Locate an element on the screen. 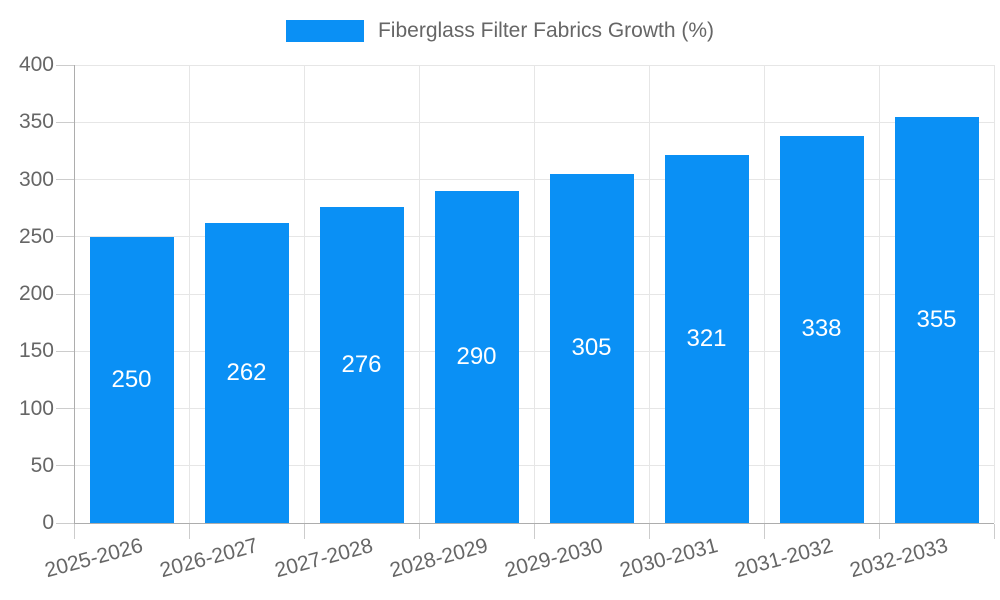 The height and width of the screenshot is (600, 1000). legend-swatch-icon is located at coordinates (324, 31).